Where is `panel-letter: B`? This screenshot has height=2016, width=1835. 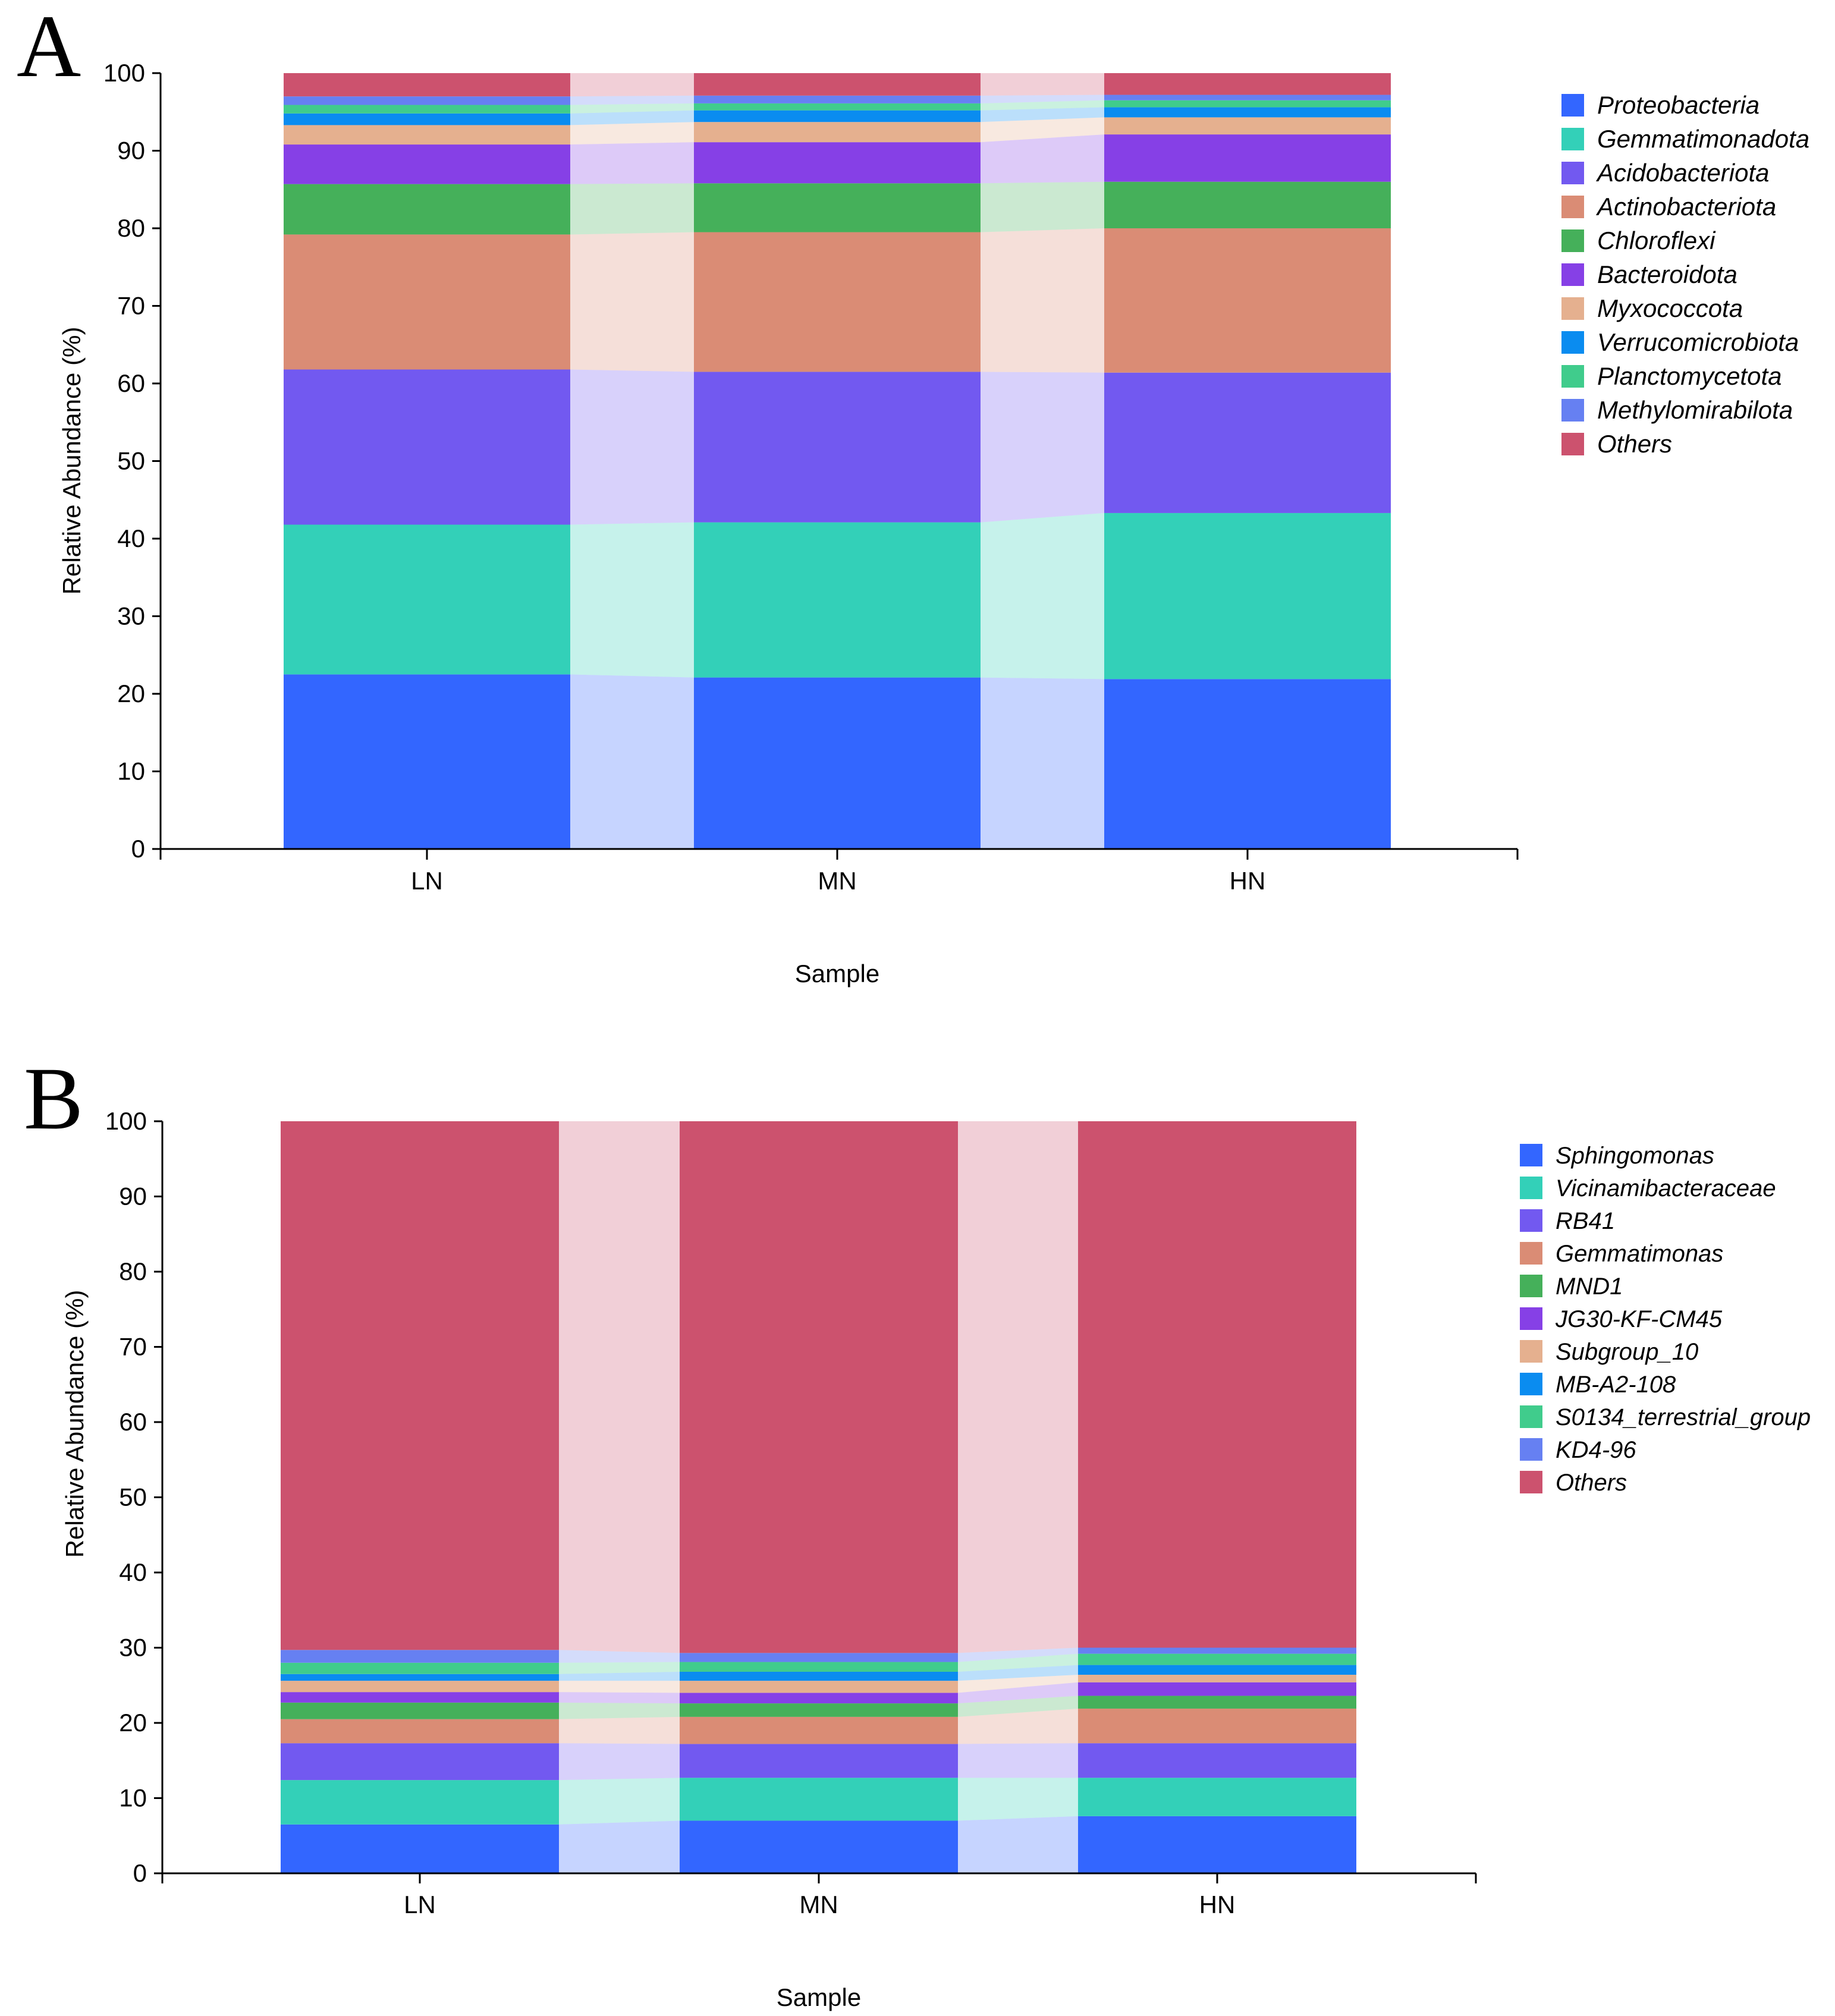
panel-letter: B is located at coordinates (53, 1098).